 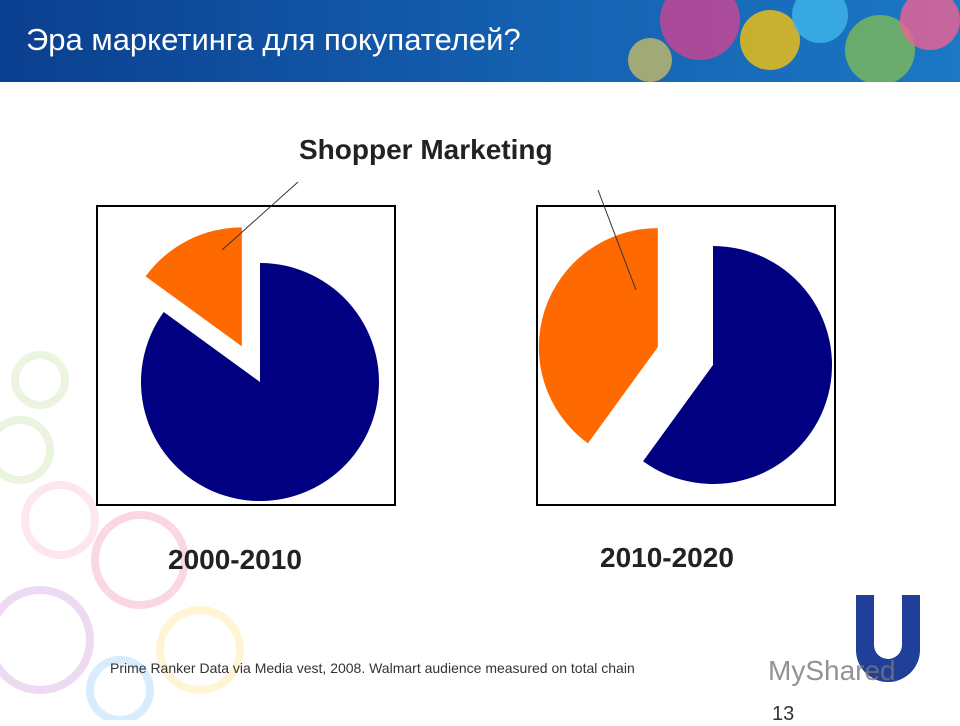 What do you see at coordinates (193, 287) in the screenshot?
I see `pie-1-slice-shopper-marketing` at bounding box center [193, 287].